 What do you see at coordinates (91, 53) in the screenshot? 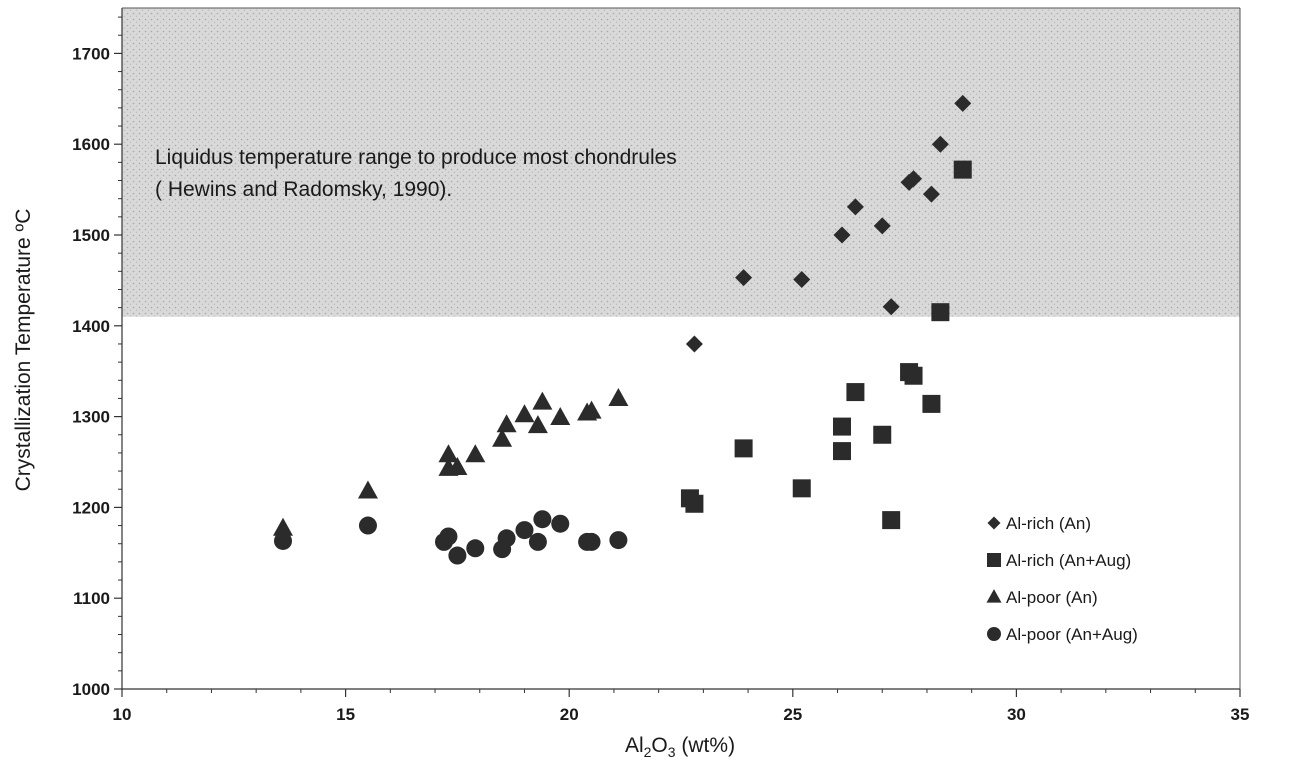
I see `y-tick-label: 1700` at bounding box center [91, 53].